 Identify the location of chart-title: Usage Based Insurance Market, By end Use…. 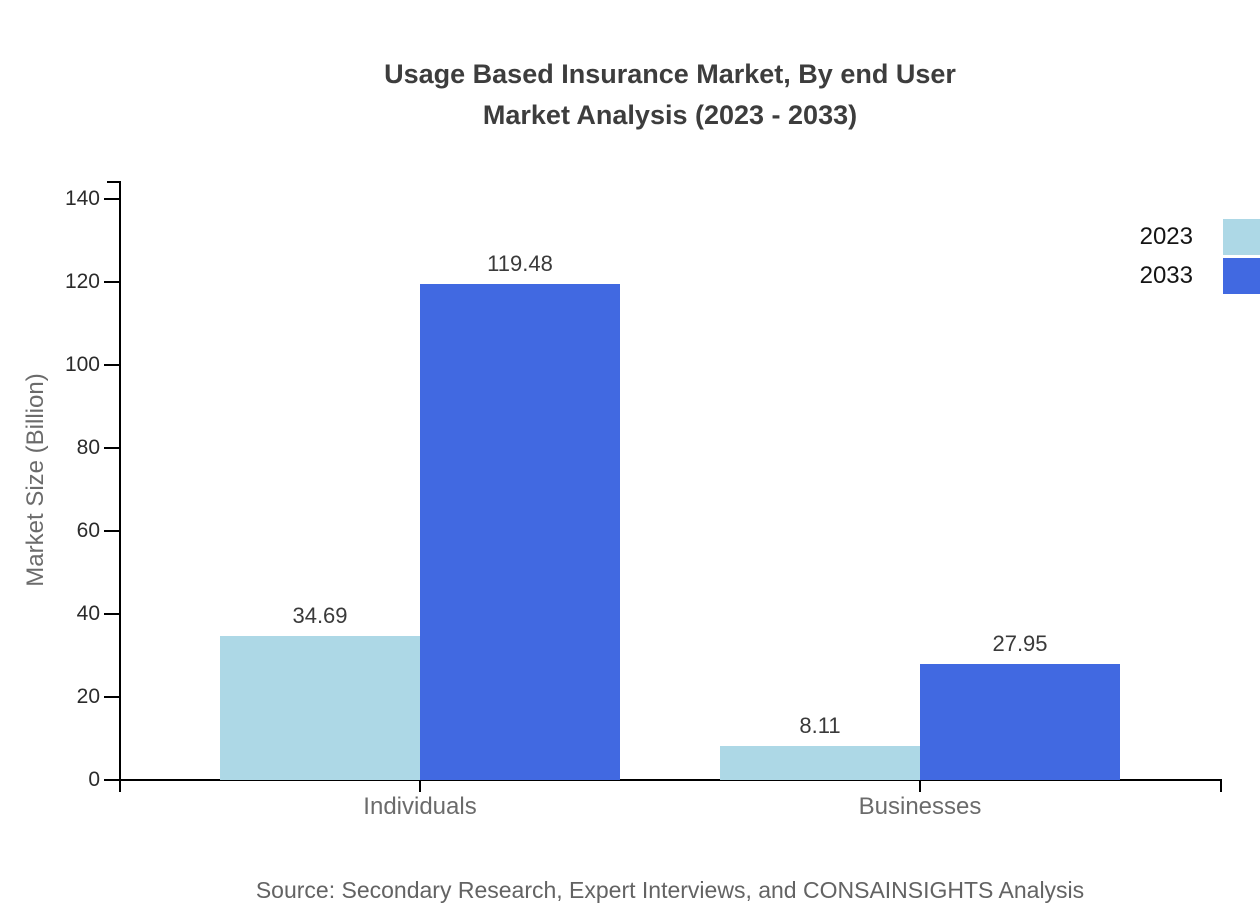
(670, 95).